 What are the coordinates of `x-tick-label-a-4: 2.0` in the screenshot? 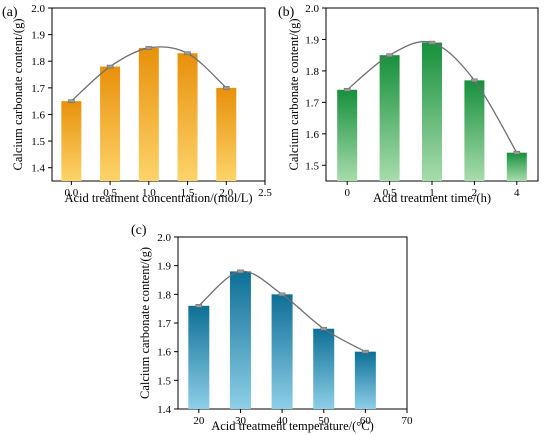 It's located at (226, 193).